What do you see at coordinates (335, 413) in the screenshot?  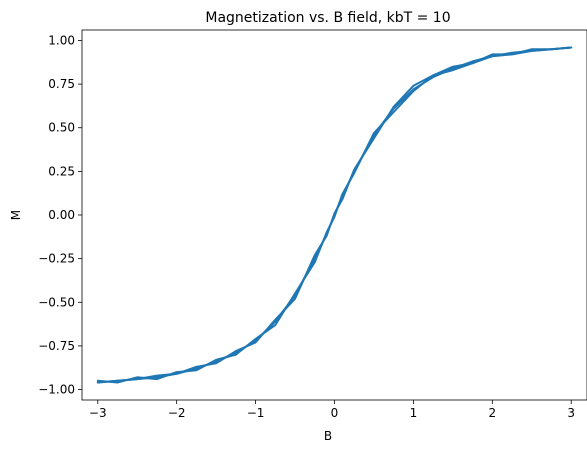 I see `x-tick-label: 0` at bounding box center [335, 413].